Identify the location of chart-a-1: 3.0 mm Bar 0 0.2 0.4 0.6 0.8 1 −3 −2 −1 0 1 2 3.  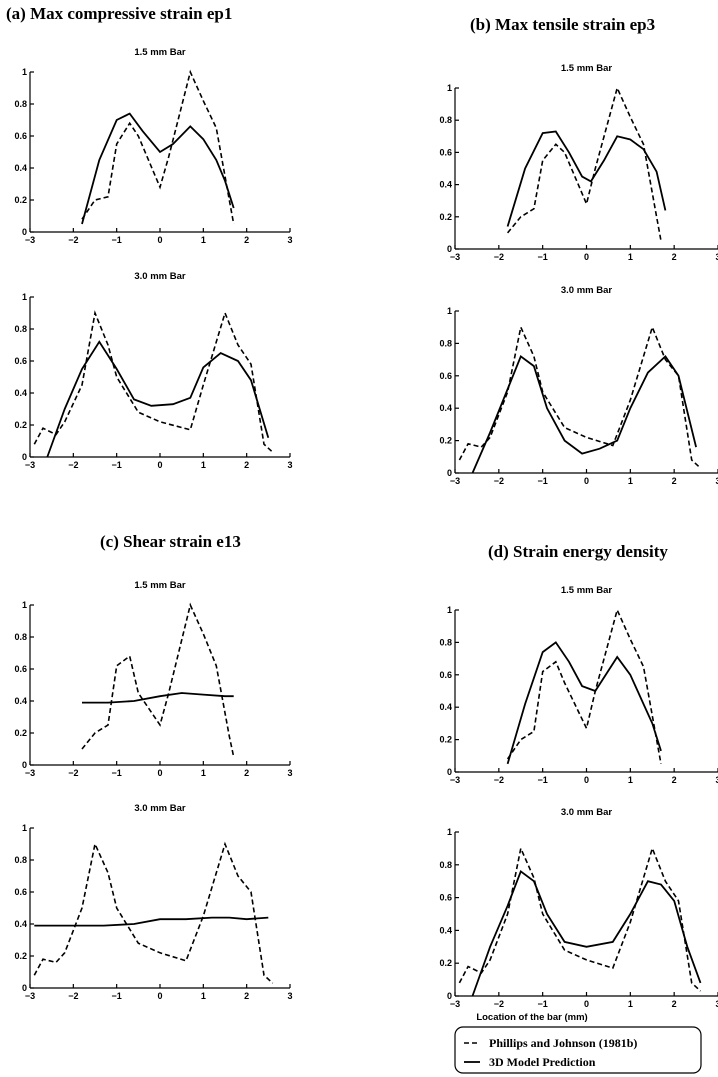
(153, 370).